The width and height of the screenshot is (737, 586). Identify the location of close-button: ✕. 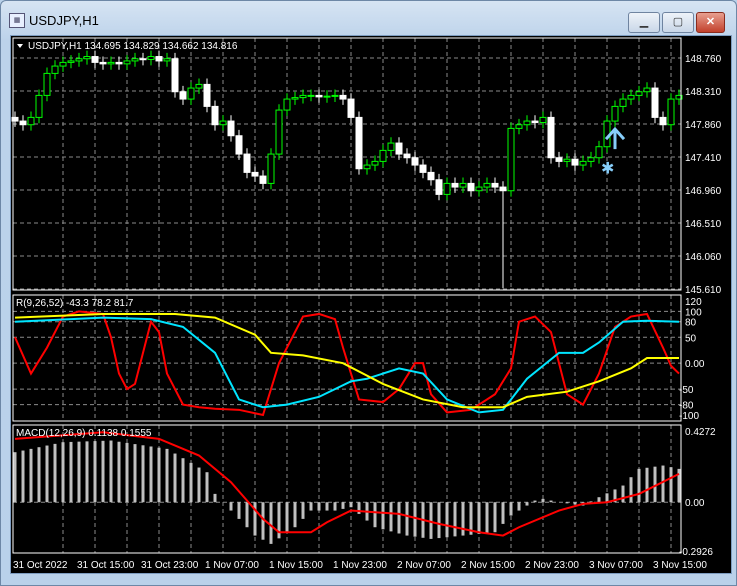
(710, 22).